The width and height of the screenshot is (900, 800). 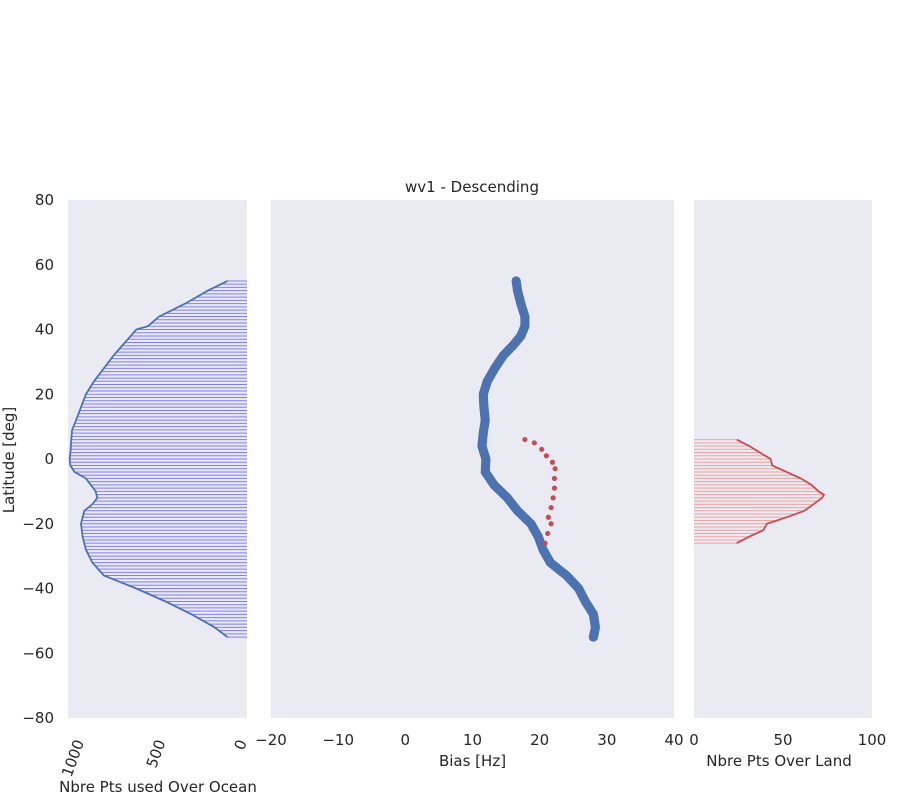 I want to click on ocean-count-tick-label: 500, so click(x=156, y=753).